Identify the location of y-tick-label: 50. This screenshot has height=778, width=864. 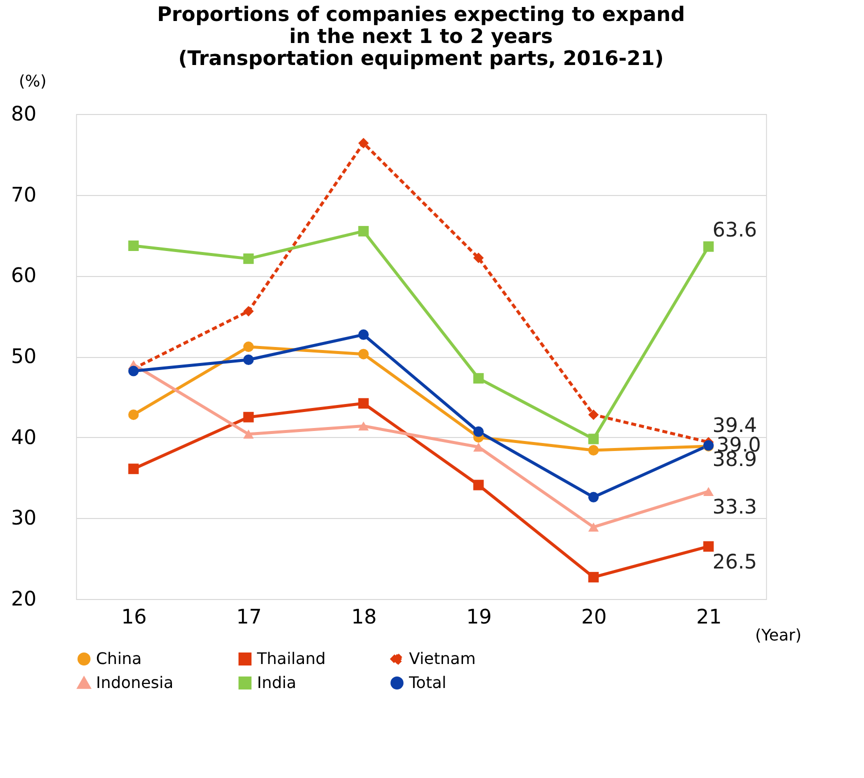
(23, 356).